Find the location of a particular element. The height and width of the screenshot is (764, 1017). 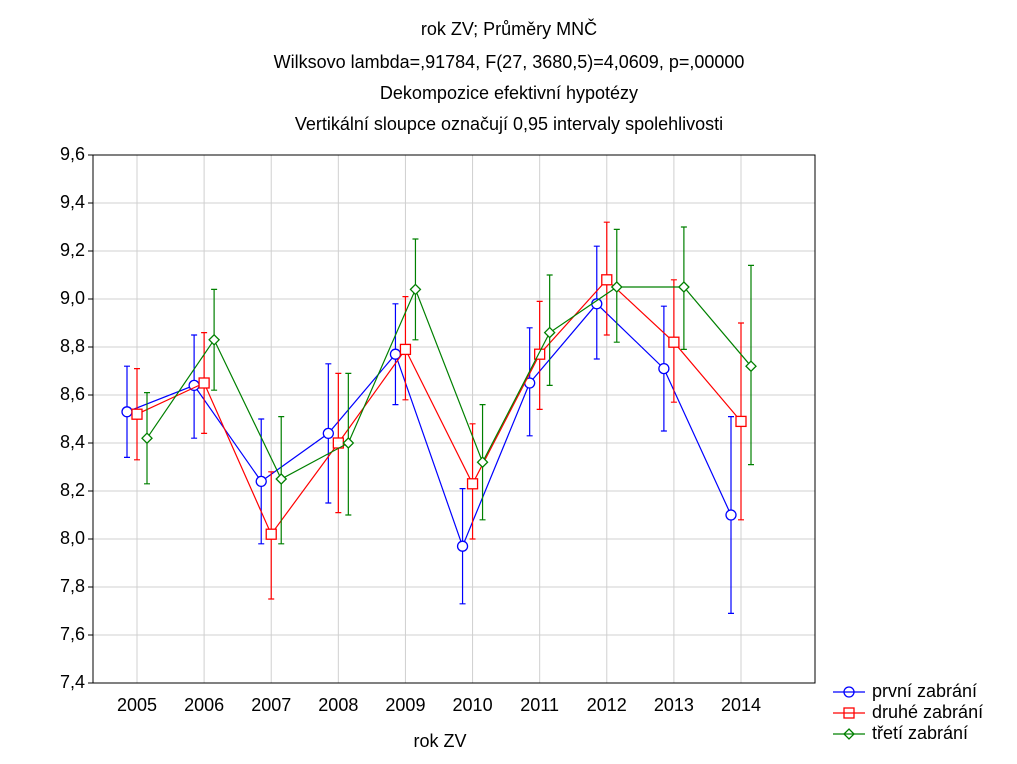

x-axis-label: rok ZV is located at coordinates (439, 741).